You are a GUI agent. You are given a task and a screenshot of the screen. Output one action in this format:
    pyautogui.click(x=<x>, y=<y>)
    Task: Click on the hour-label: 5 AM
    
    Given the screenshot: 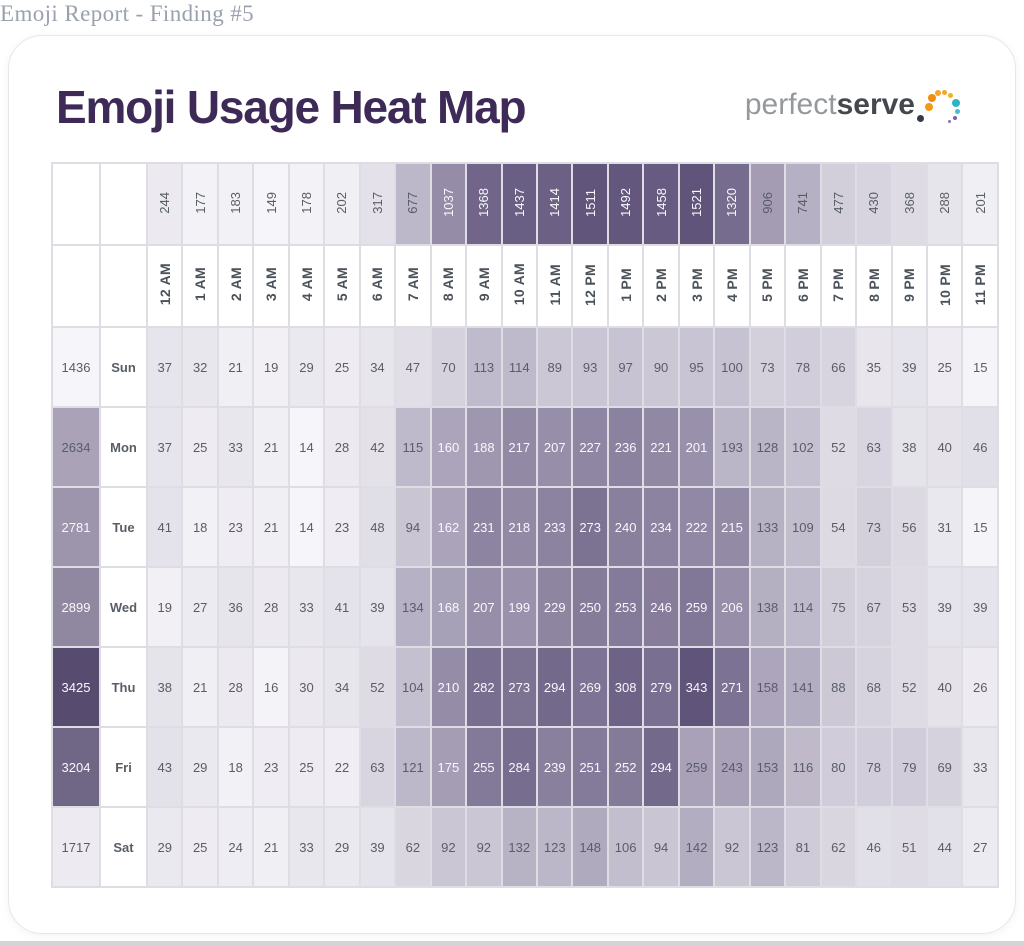 What is the action you would take?
    pyautogui.click(x=341, y=284)
    